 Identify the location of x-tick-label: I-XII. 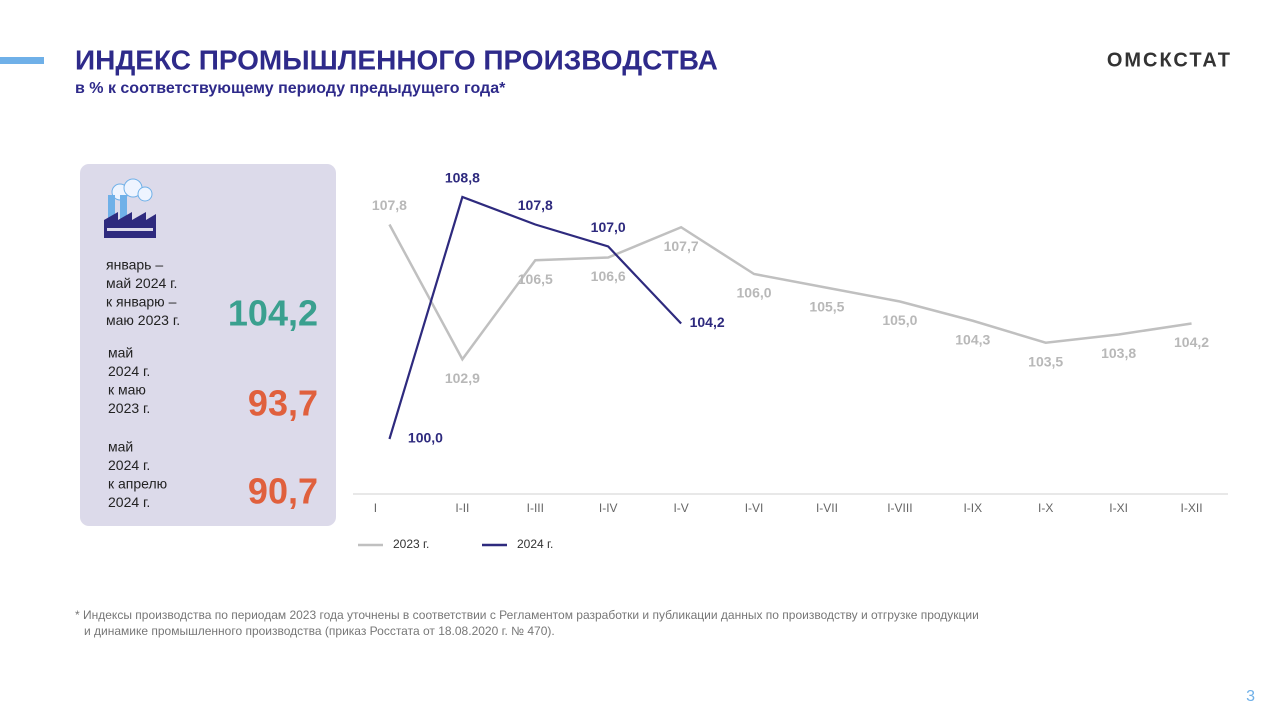
(1192, 508).